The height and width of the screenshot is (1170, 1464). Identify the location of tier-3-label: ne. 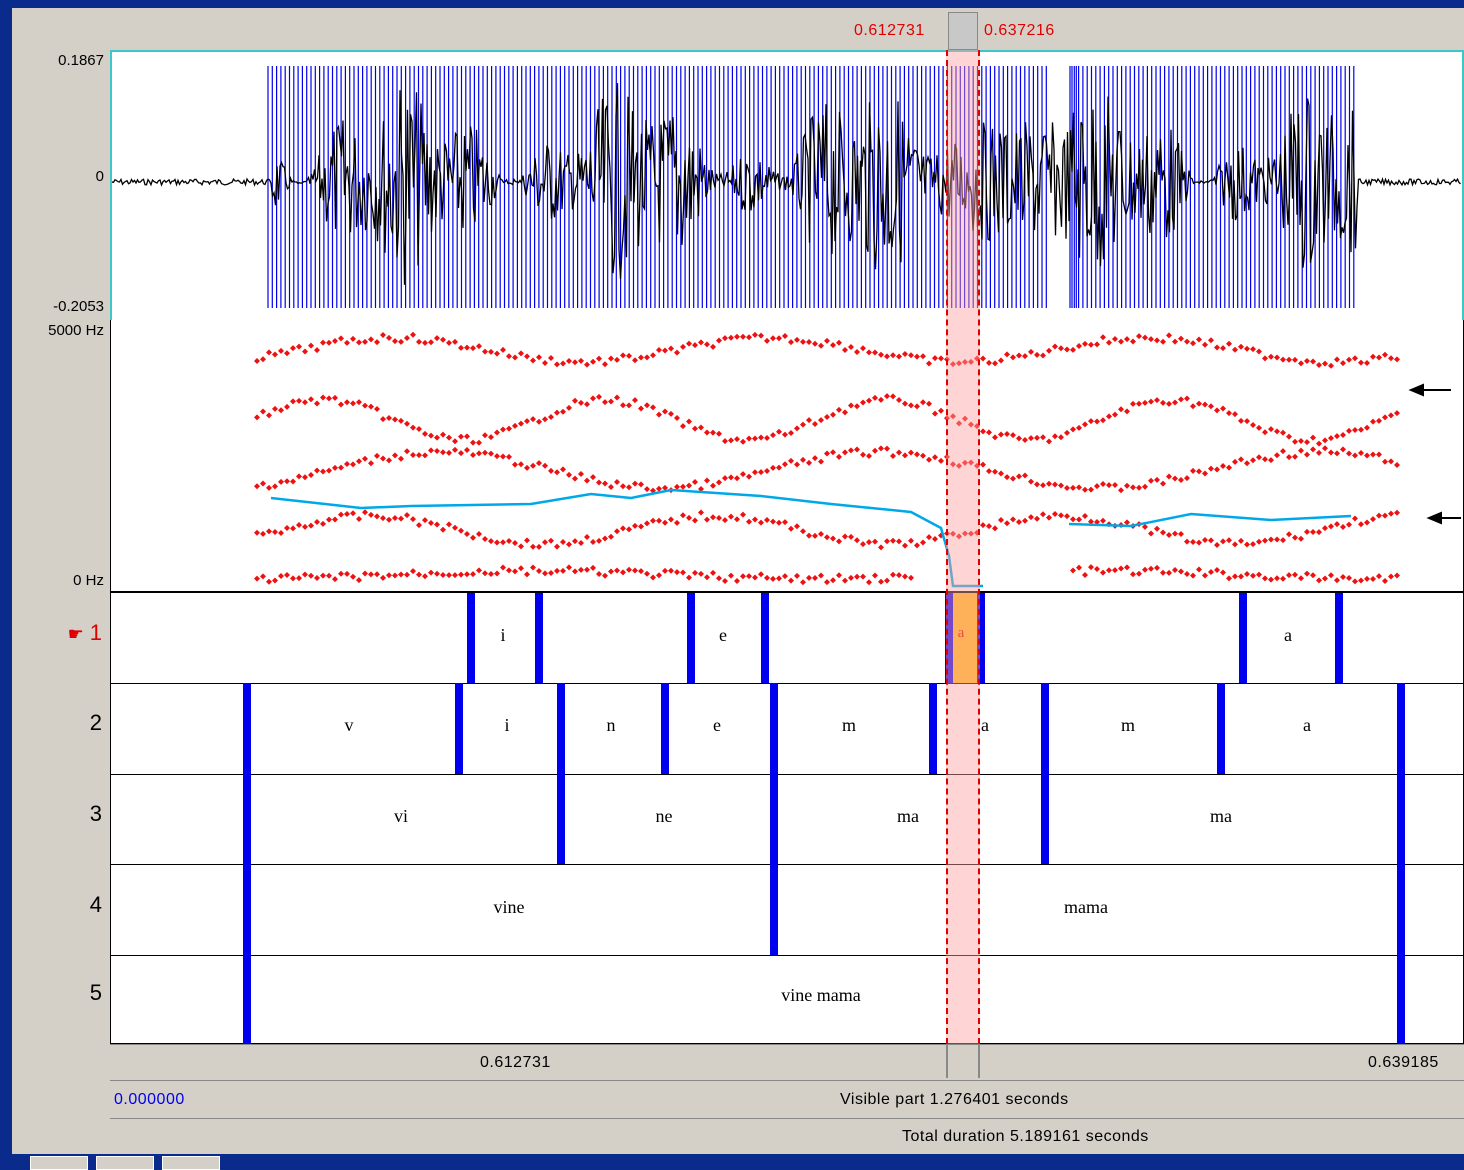
(664, 816).